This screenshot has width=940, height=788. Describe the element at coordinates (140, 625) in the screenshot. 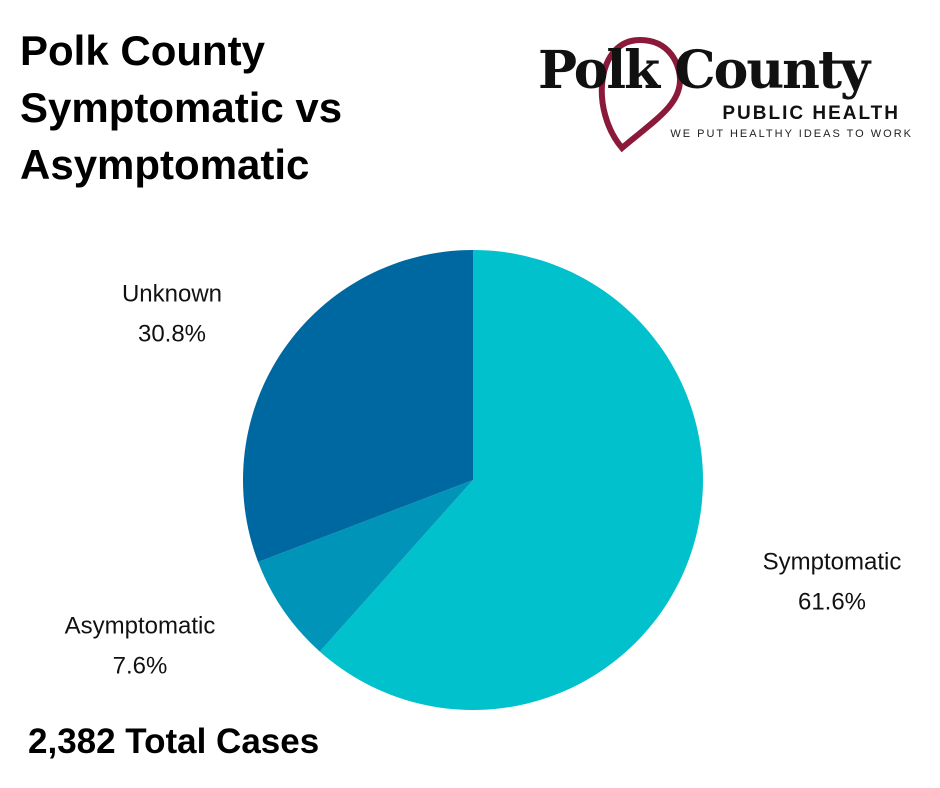

I see `slice-label: Asymptomatic` at that location.